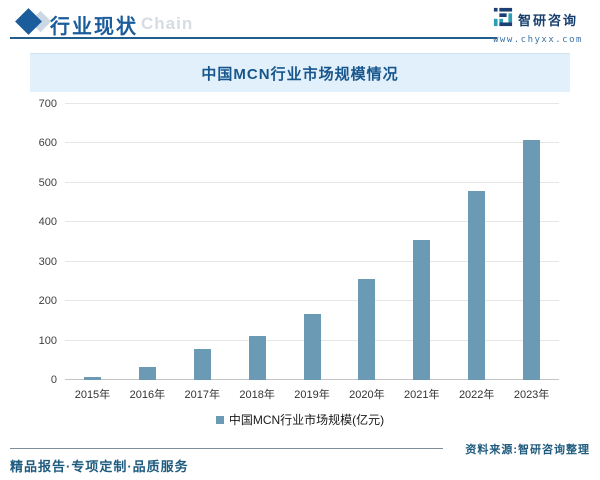 The image size is (600, 480). What do you see at coordinates (253, 38) in the screenshot?
I see `header-divider` at bounding box center [253, 38].